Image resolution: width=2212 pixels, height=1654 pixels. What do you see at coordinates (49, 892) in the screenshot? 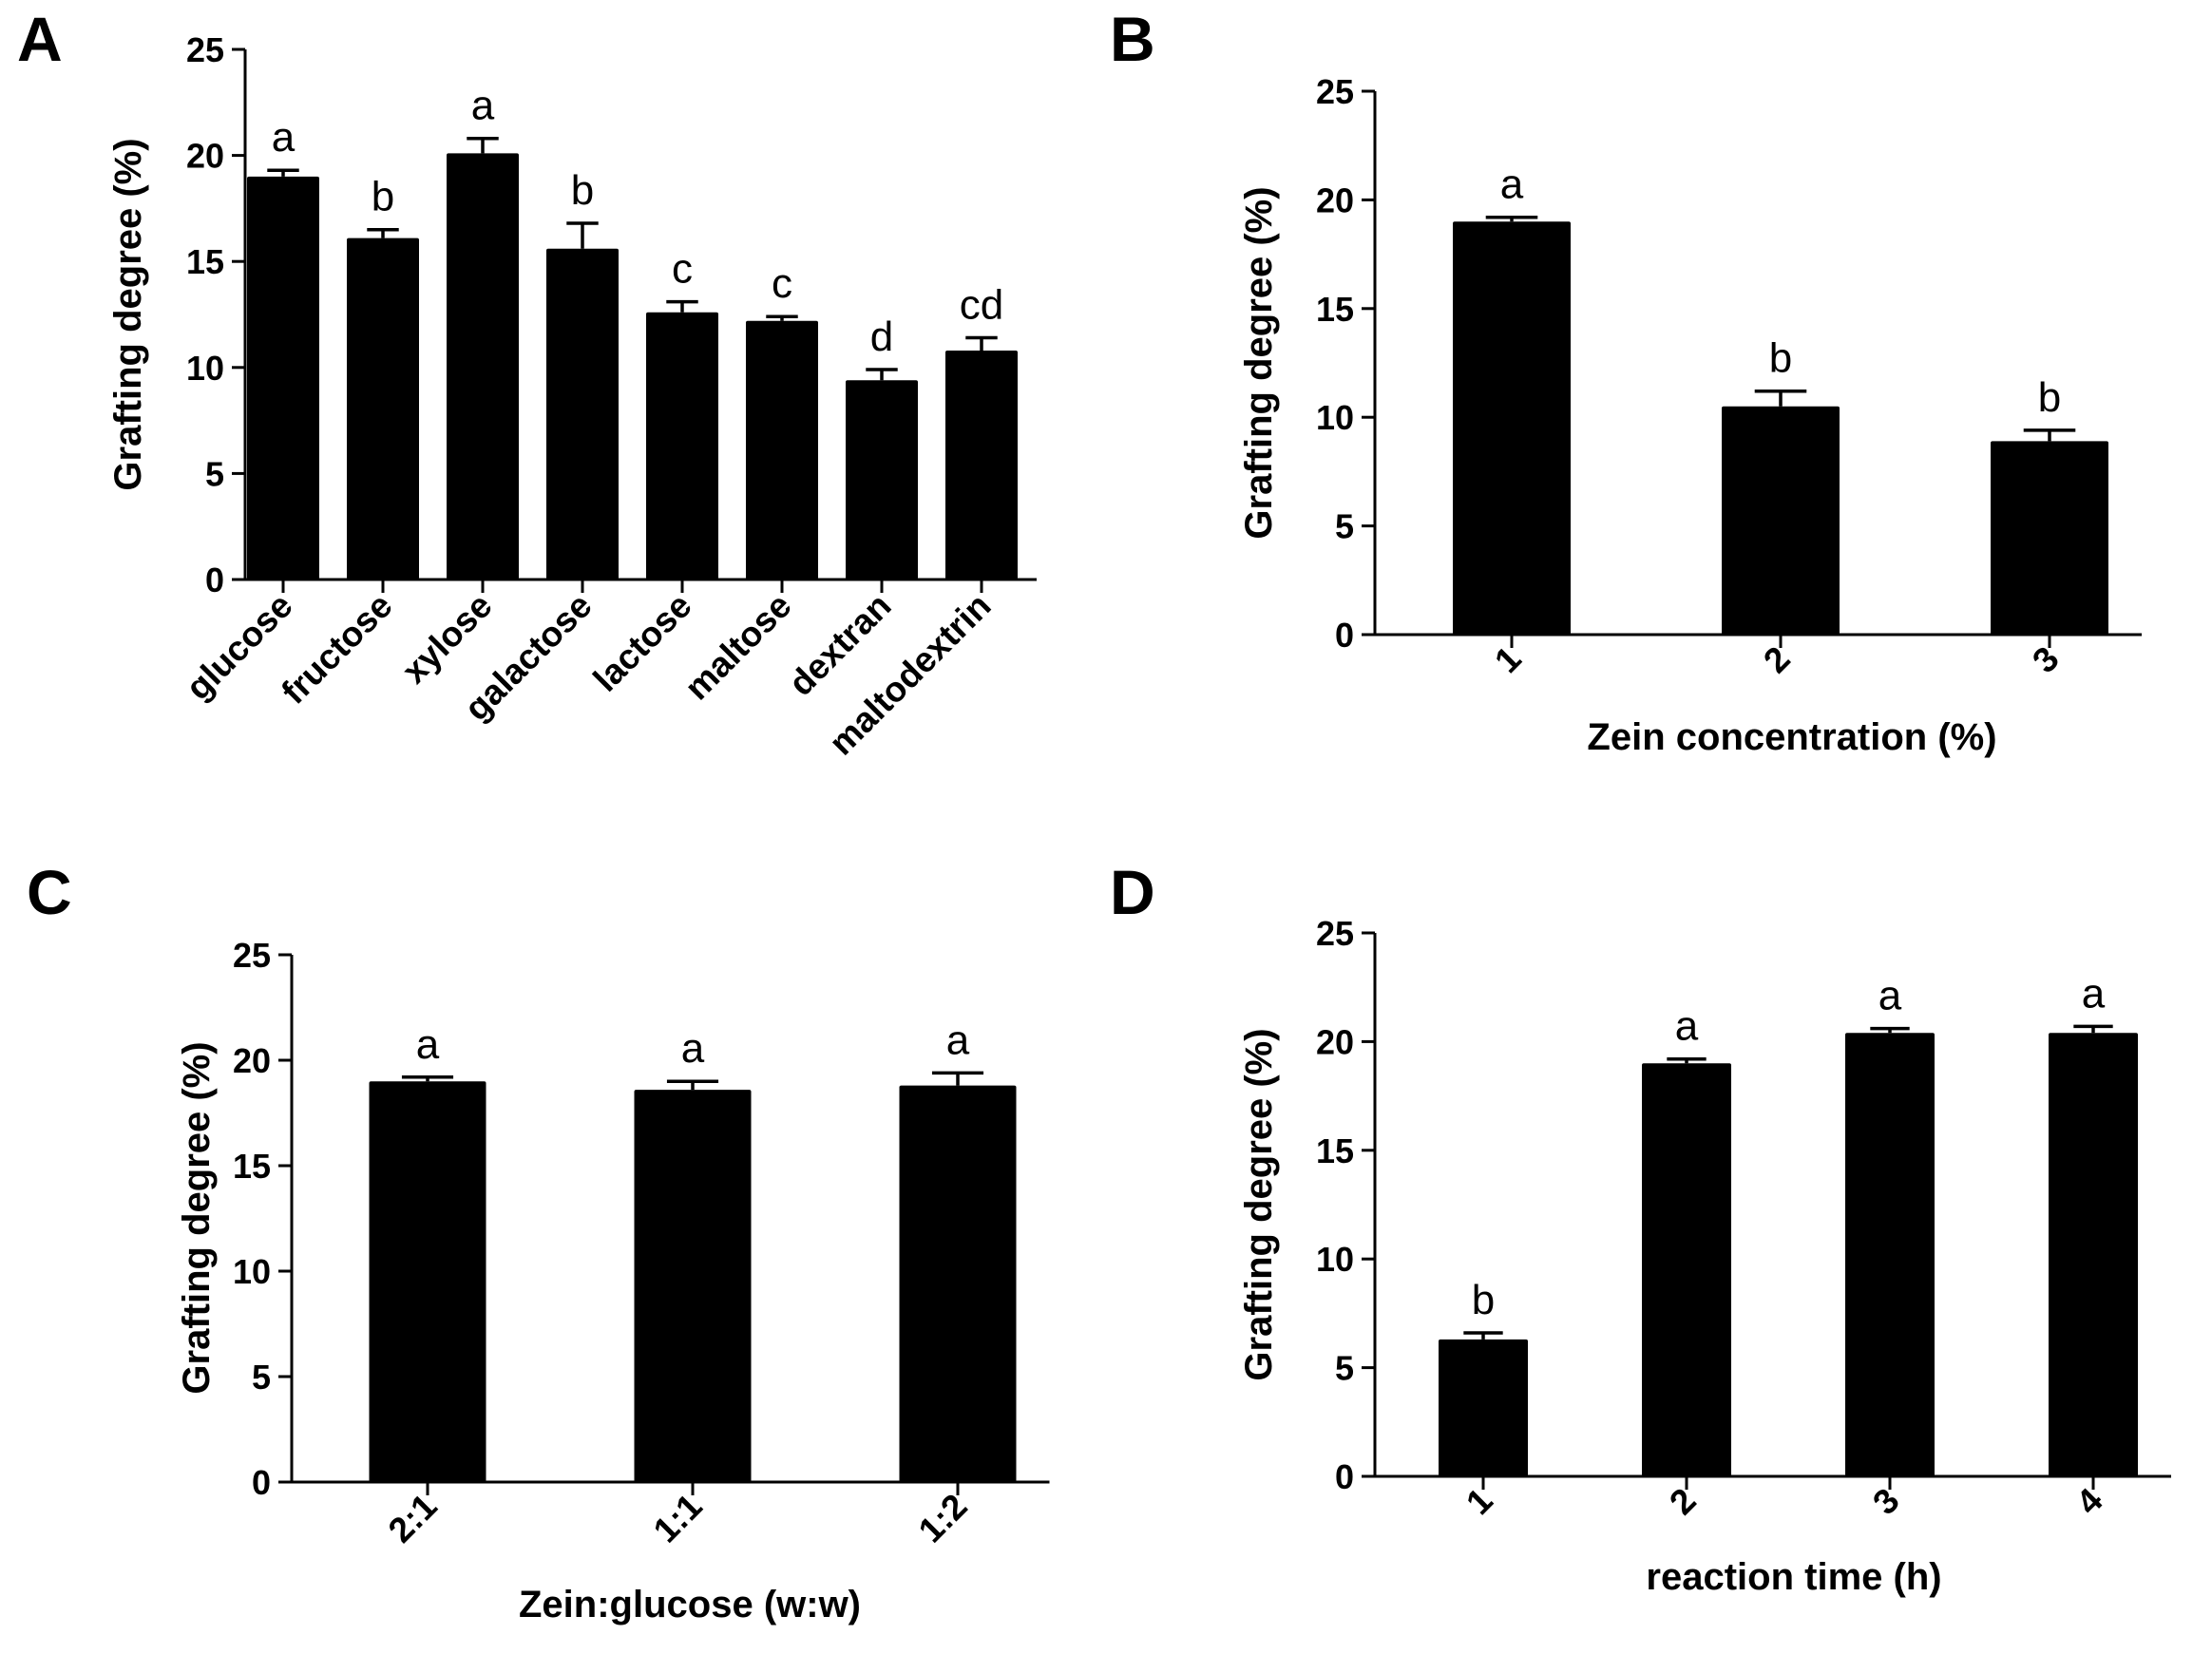
I see `panel-letter: C` at bounding box center [49, 892].